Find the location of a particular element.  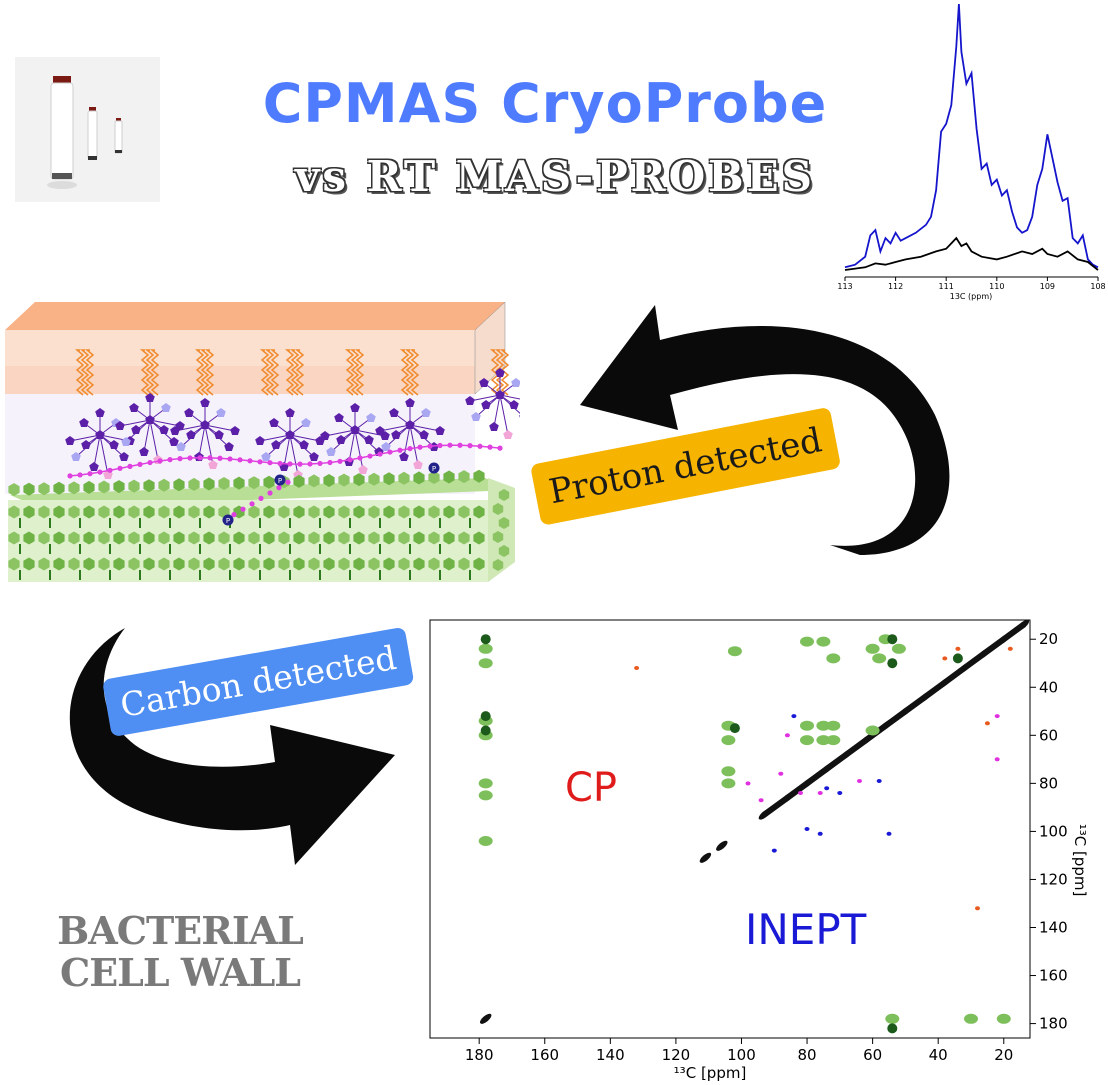

spectrum-2d-x-tick-label: 20 is located at coordinates (1003, 1055).